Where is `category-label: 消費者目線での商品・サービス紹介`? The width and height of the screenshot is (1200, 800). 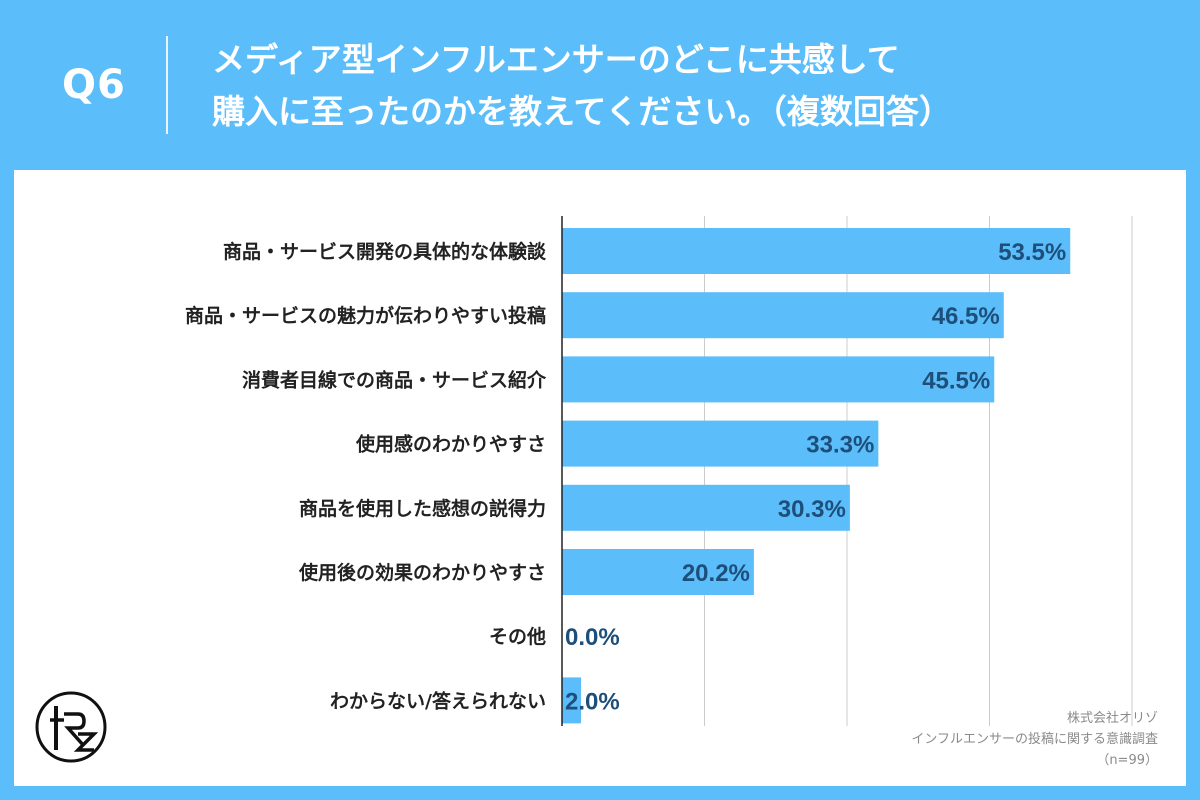
category-label: 消費者目線での商品・サービス紹介 is located at coordinates (394, 379).